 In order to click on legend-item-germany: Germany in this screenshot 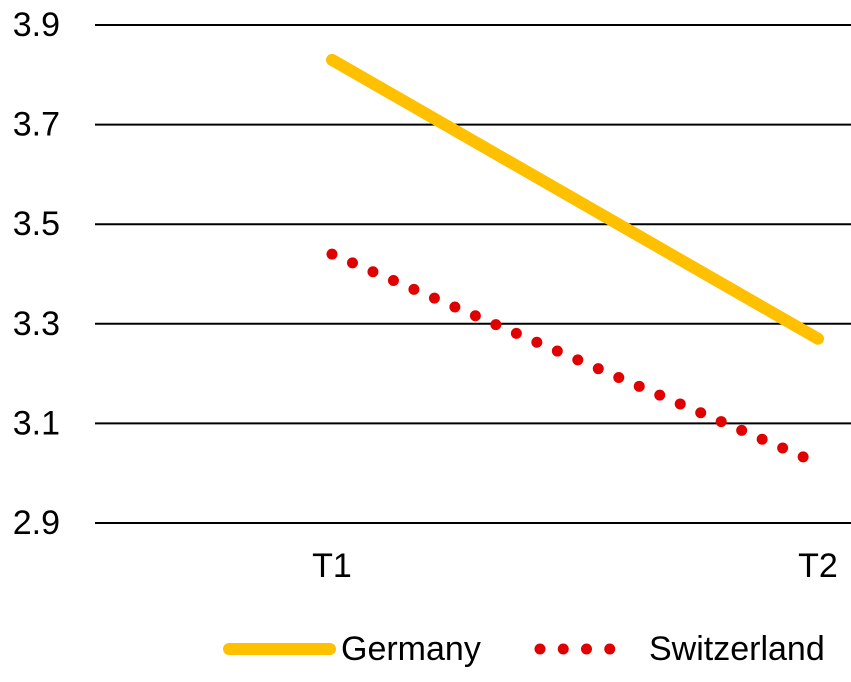, I will do `click(352, 649)`.